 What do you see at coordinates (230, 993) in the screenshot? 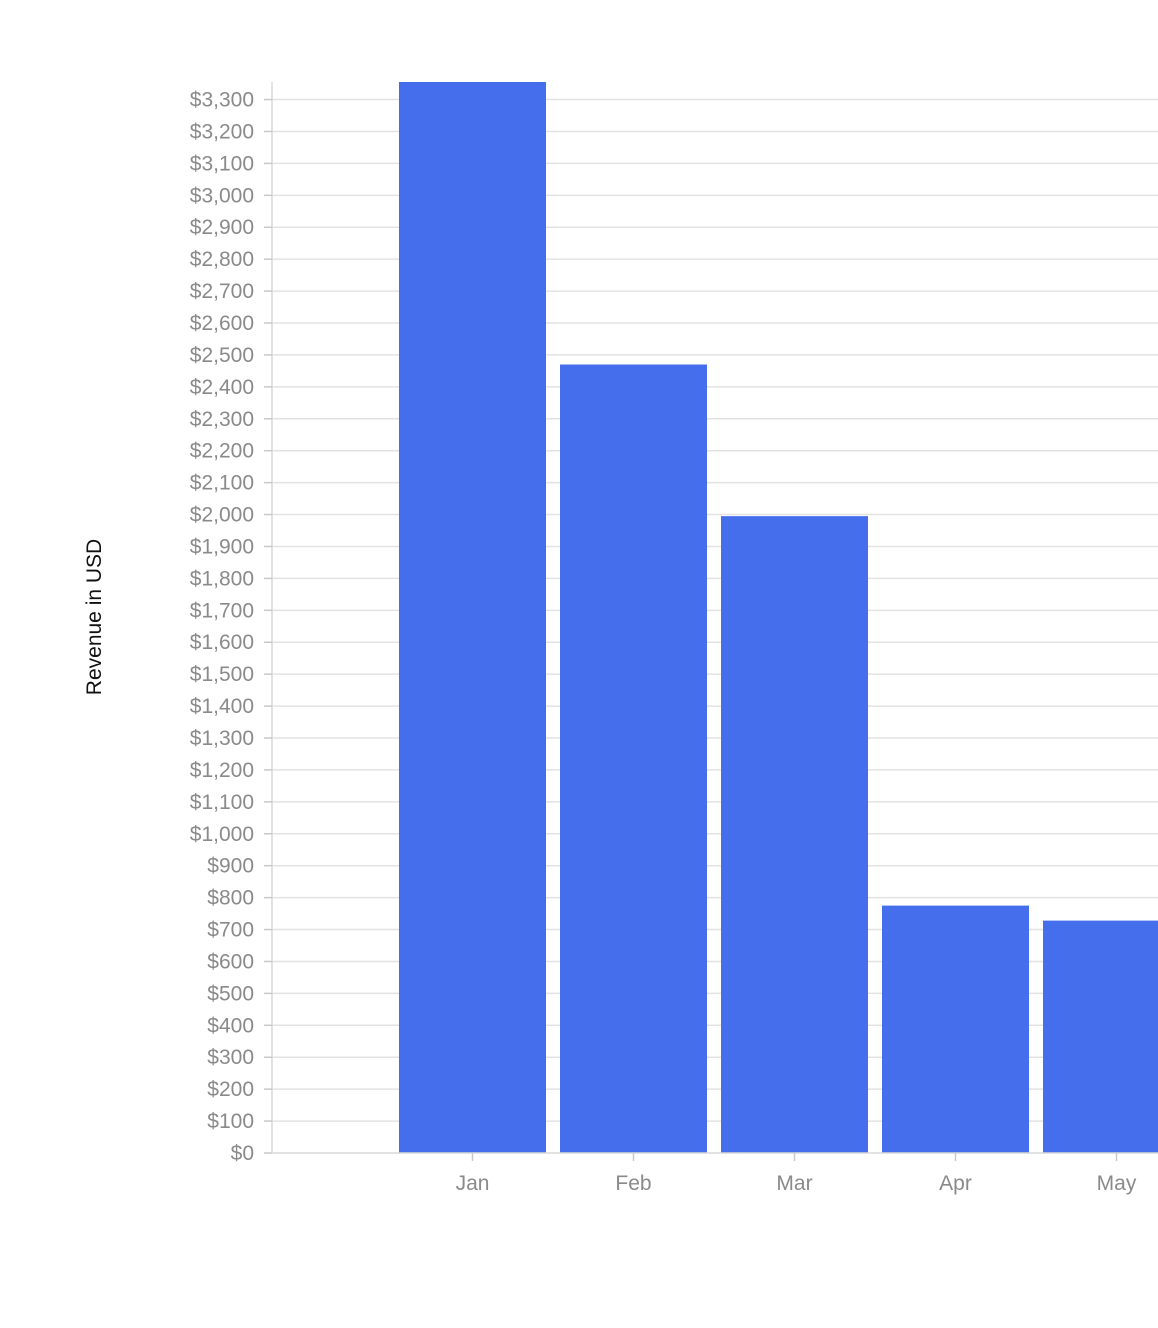
I see `y-tick-label: $500` at bounding box center [230, 993].